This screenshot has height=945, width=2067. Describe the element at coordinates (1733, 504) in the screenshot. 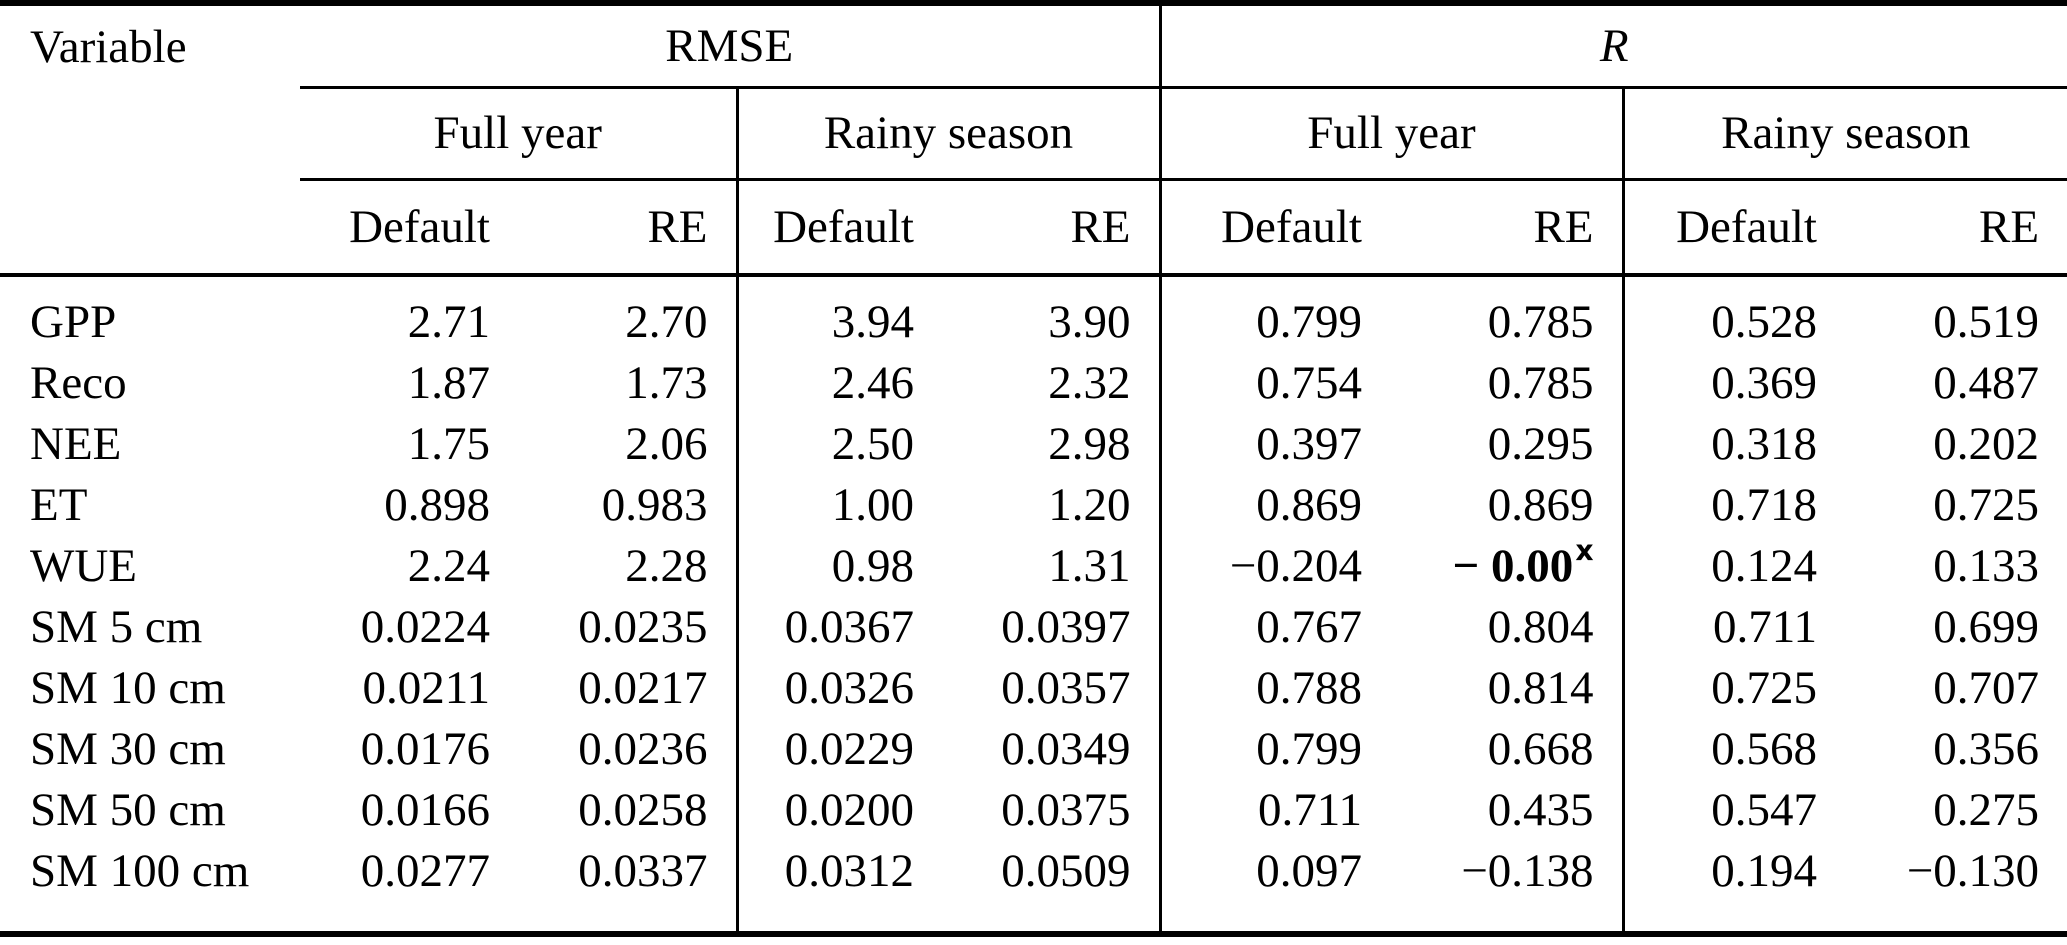

I see `value-cell: 0.718` at that location.